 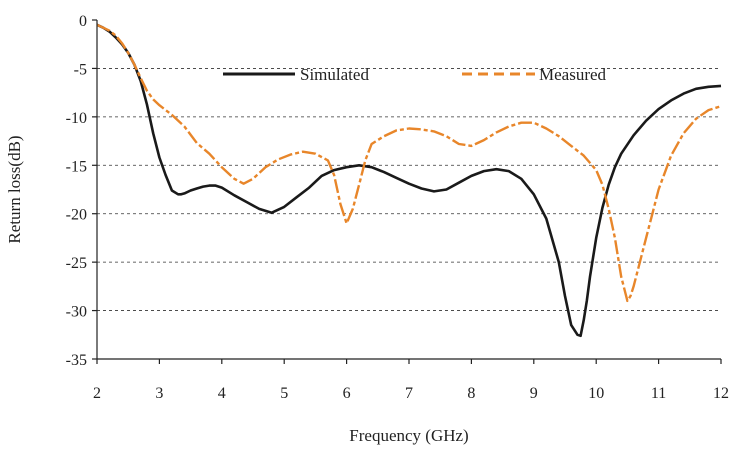 I want to click on x-tick-label: 5, so click(x=284, y=393).